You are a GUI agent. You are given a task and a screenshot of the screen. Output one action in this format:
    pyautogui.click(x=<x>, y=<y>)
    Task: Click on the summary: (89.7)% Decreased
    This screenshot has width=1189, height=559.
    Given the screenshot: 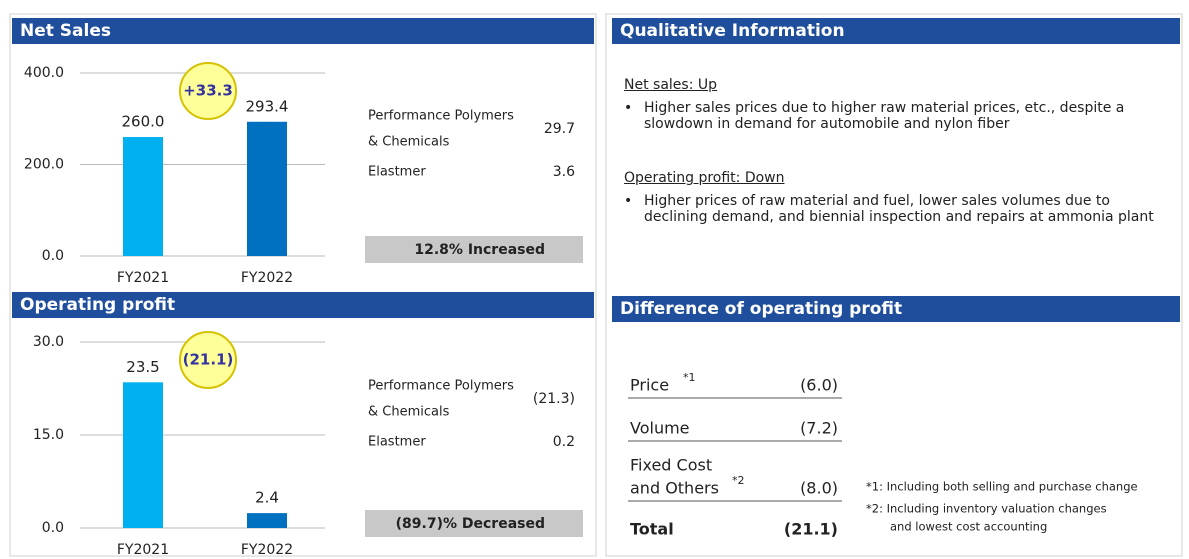 What is the action you would take?
    pyautogui.click(x=470, y=524)
    